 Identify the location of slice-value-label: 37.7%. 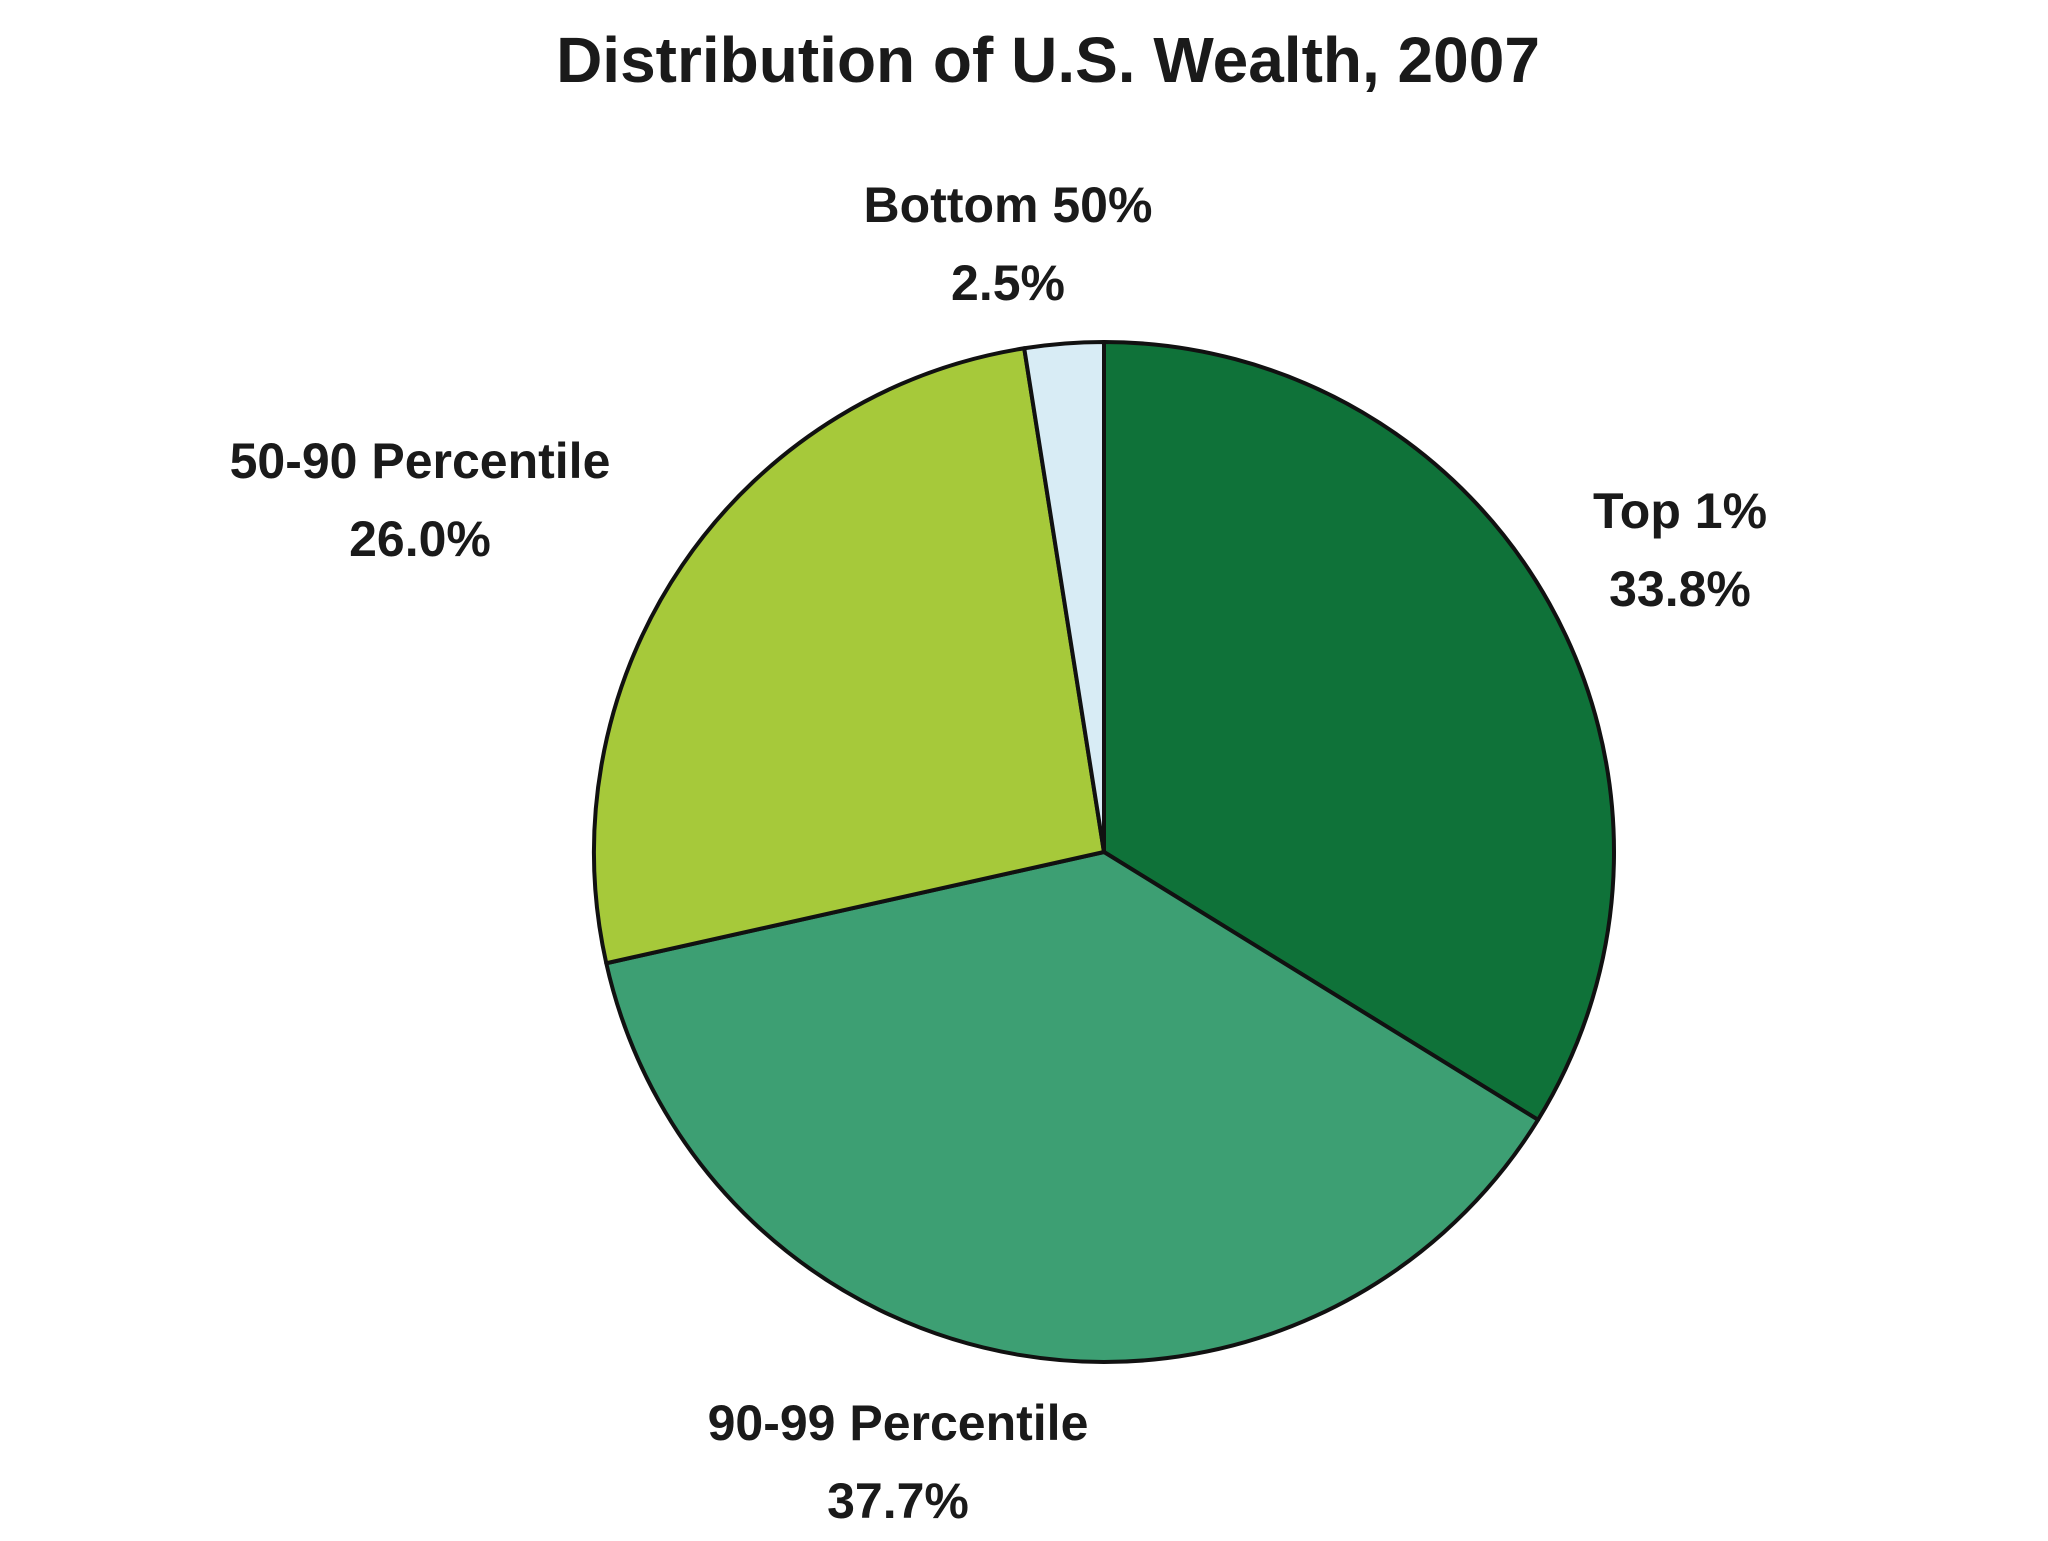
(898, 1501).